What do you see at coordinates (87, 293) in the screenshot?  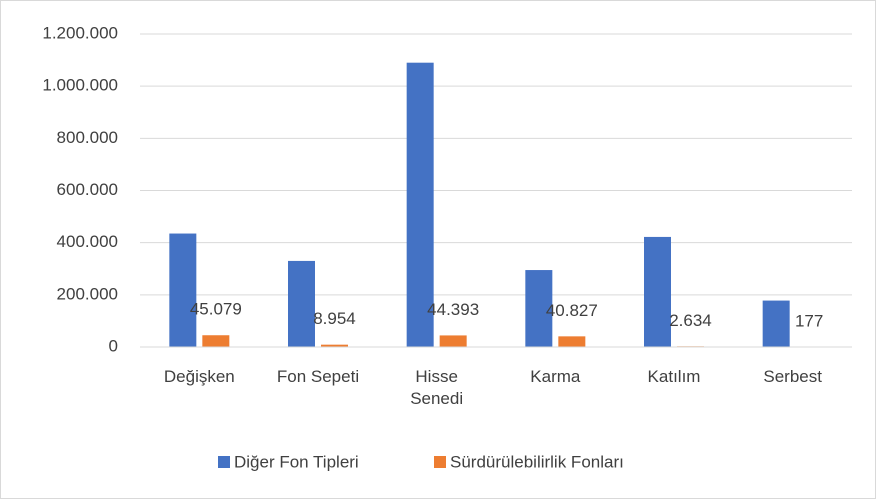 I see `y-tick-label: 200.000` at bounding box center [87, 293].